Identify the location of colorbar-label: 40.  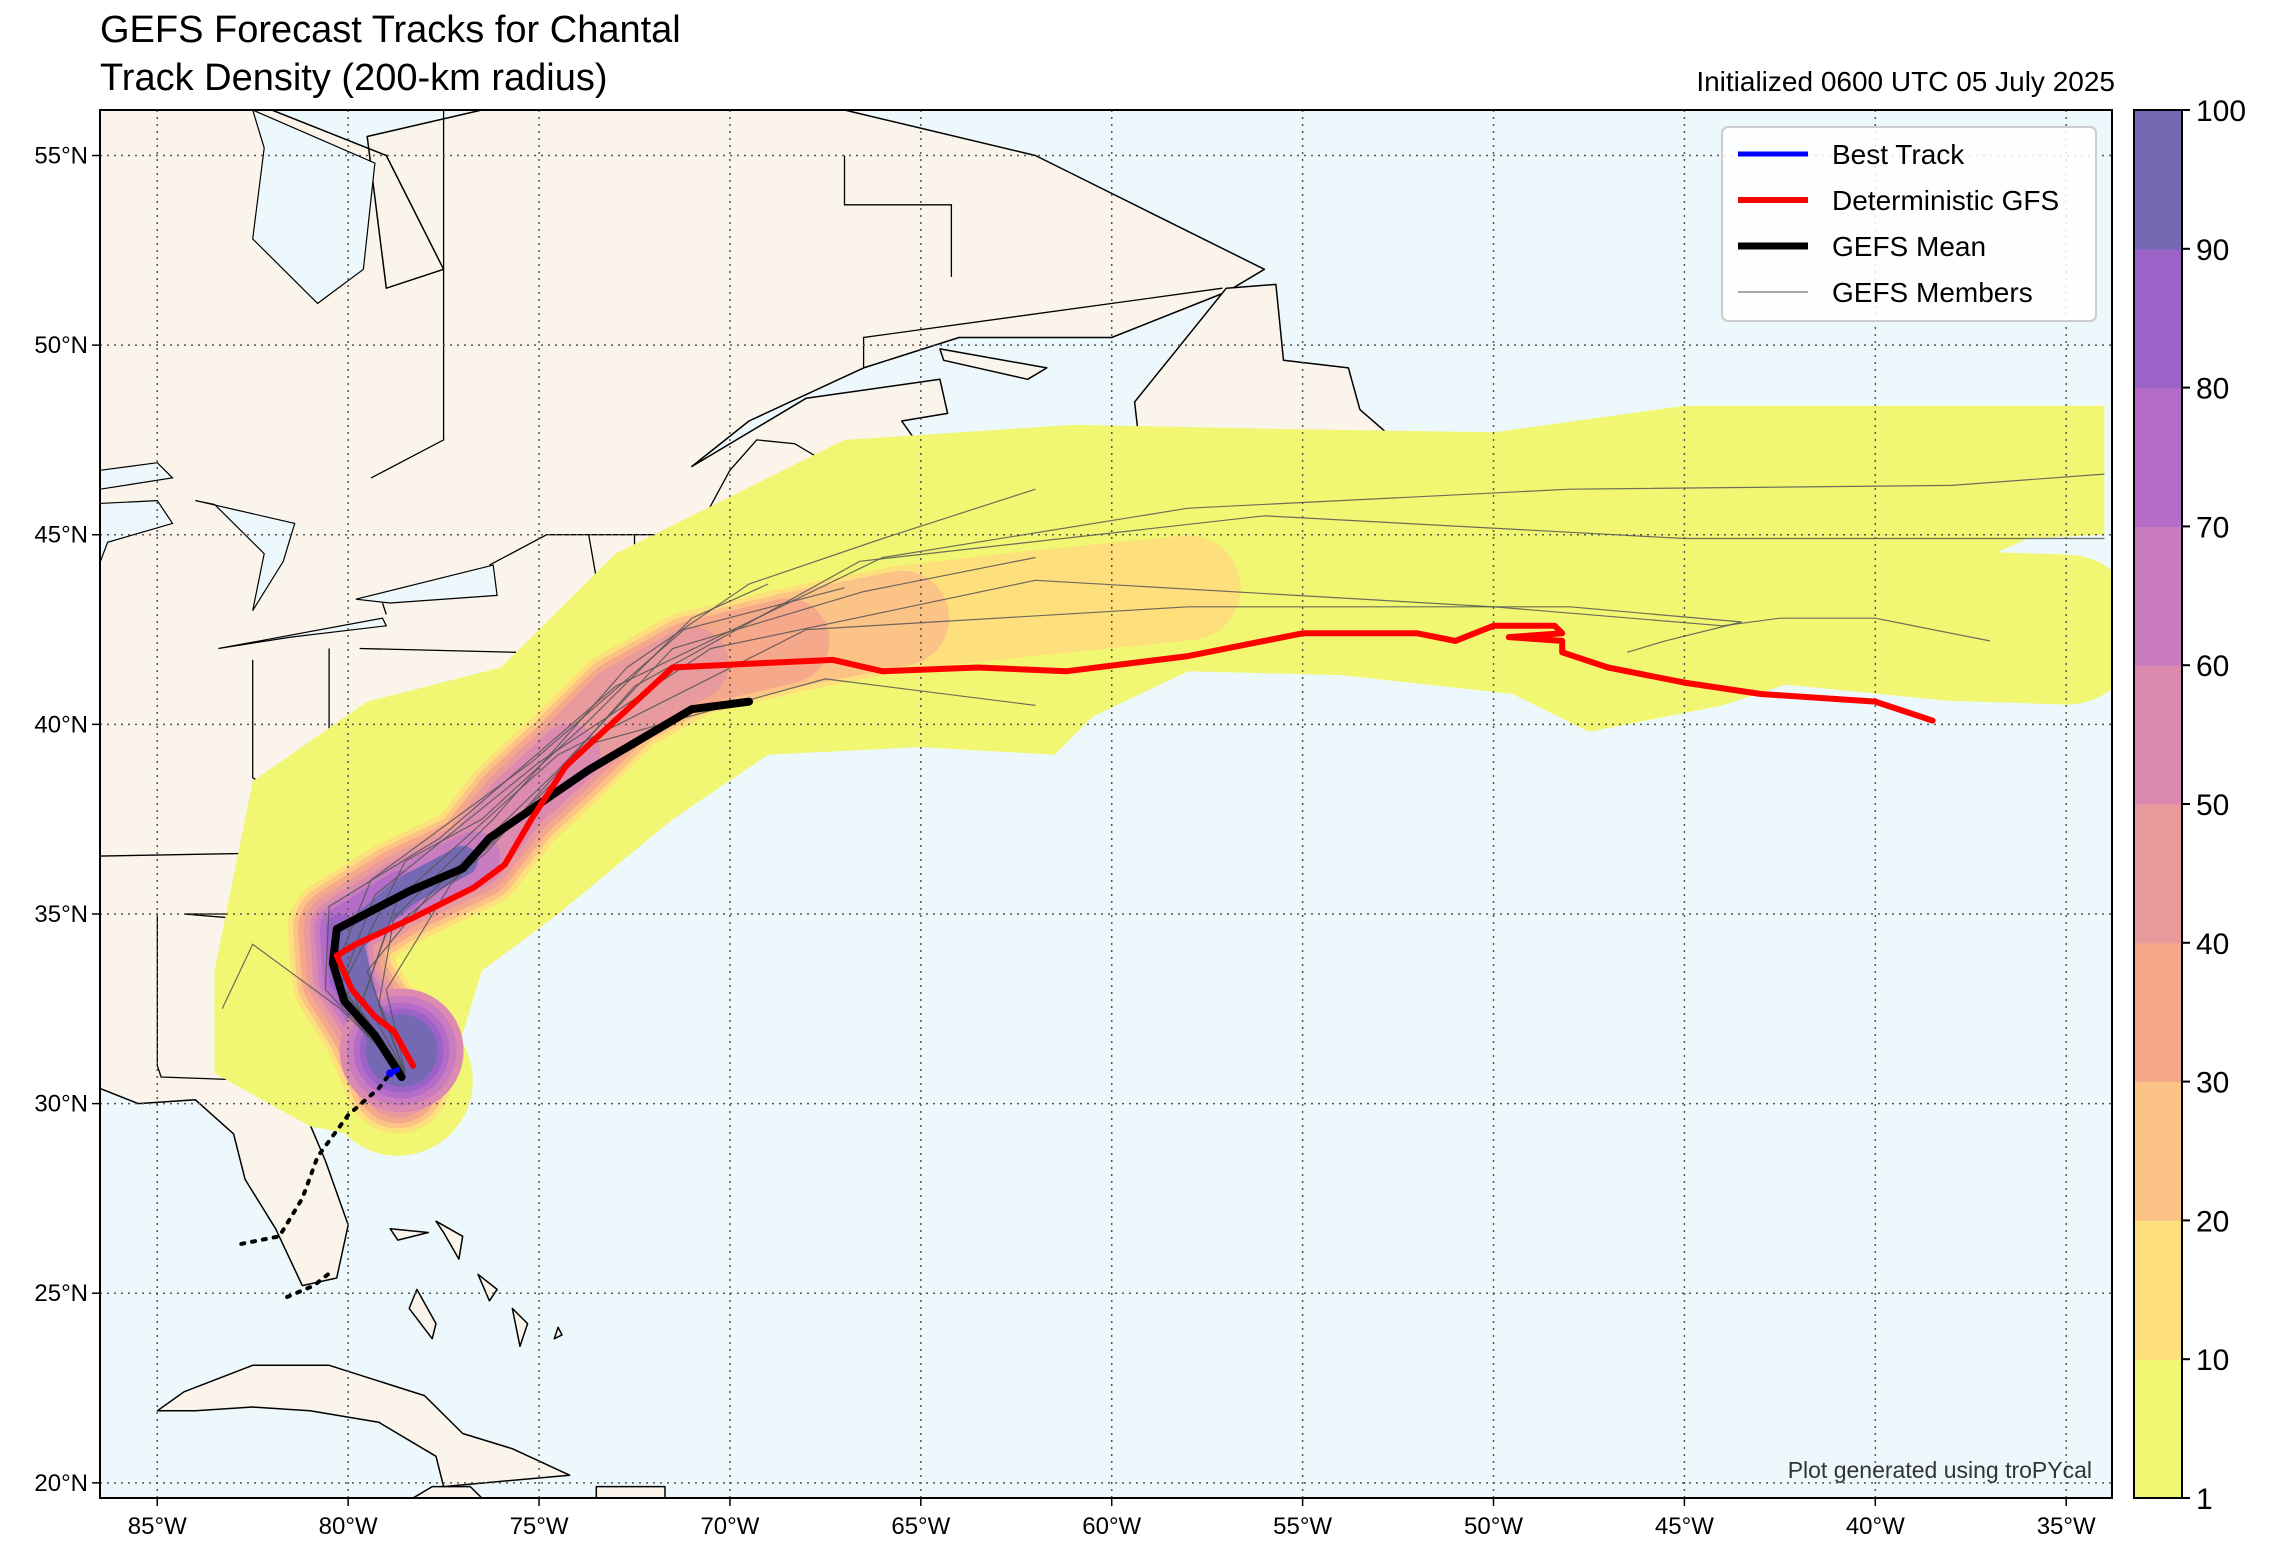
(2212, 944).